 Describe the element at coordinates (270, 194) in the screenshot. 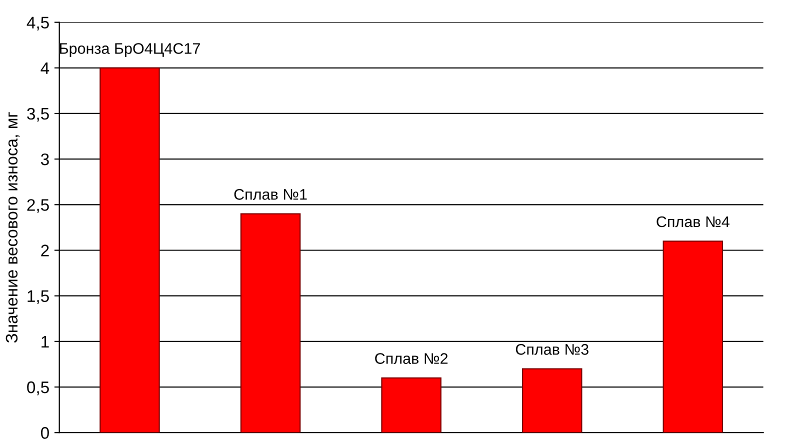

I see `x-tick-label: Сплав №1` at that location.